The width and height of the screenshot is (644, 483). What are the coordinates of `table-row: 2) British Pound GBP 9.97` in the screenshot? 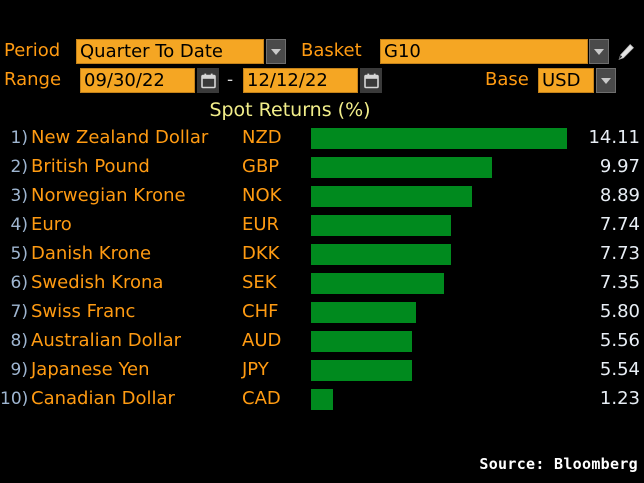 It's located at (322, 167).